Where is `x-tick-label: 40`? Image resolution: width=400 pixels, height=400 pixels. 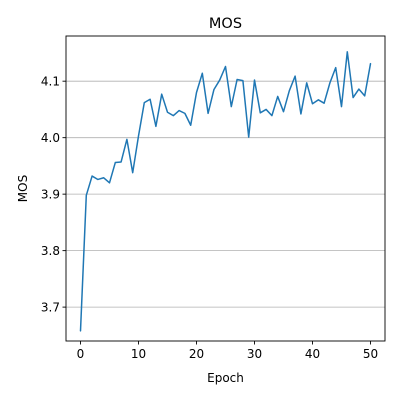 x-tick-label: 40 is located at coordinates (312, 354).